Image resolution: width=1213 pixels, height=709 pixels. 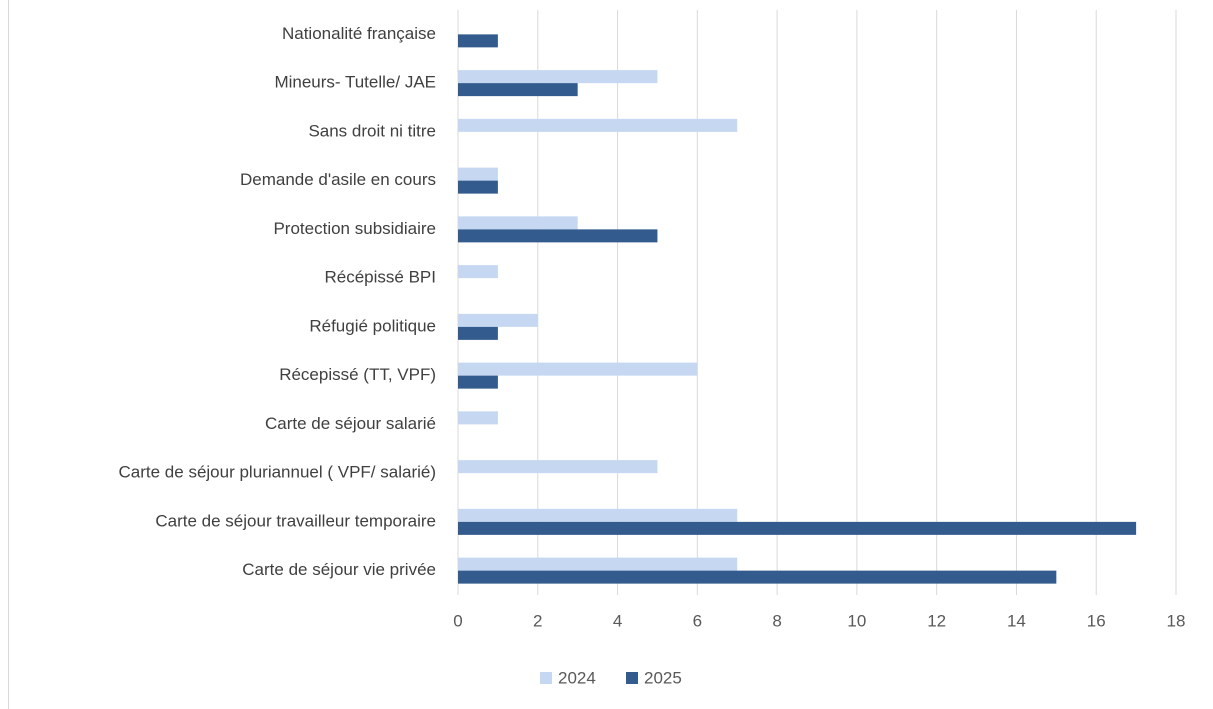 What do you see at coordinates (537, 620) in the screenshot?
I see `x-tick-label: 2` at bounding box center [537, 620].